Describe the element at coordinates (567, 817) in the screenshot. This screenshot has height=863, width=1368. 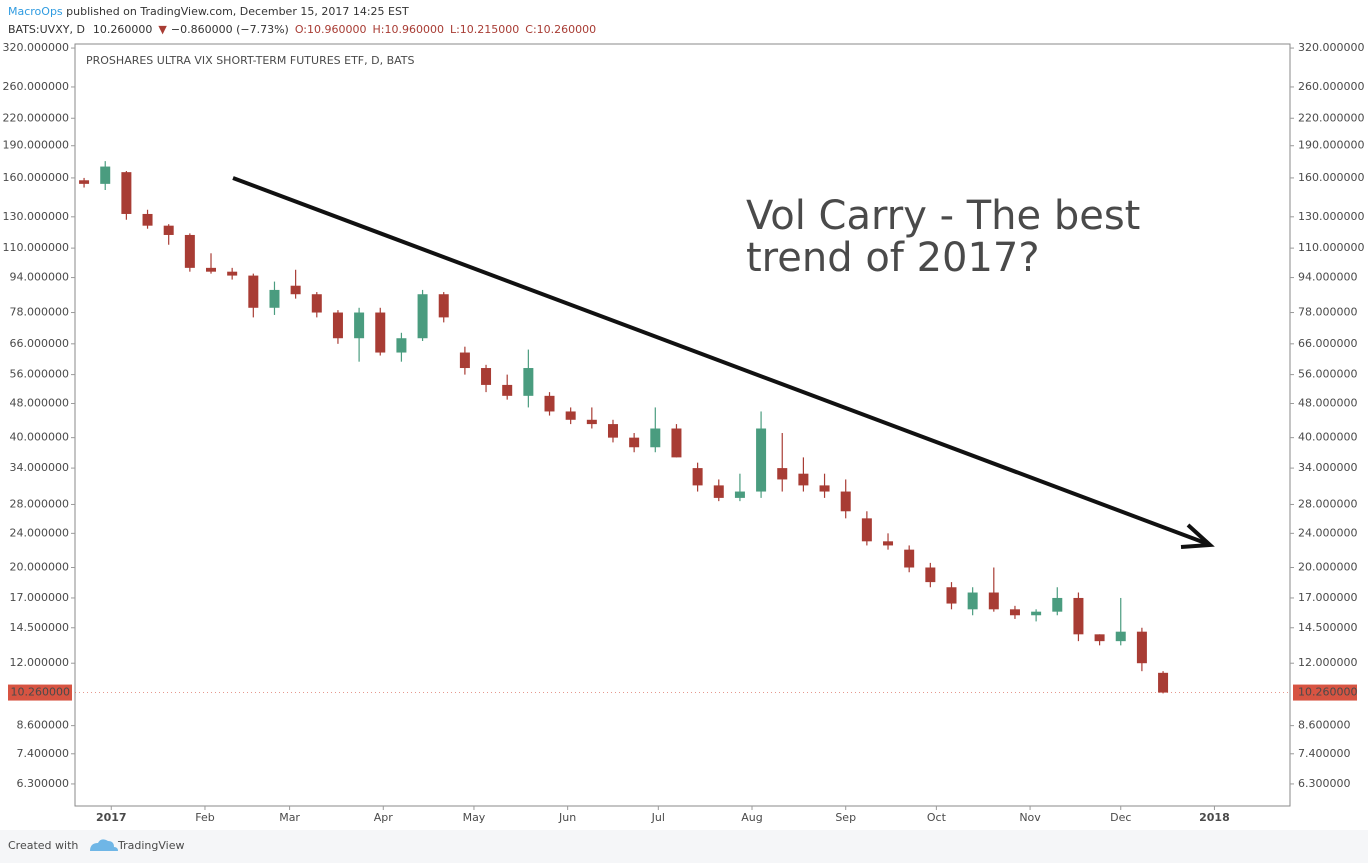
I see `x-tick-label: Jun` at that location.